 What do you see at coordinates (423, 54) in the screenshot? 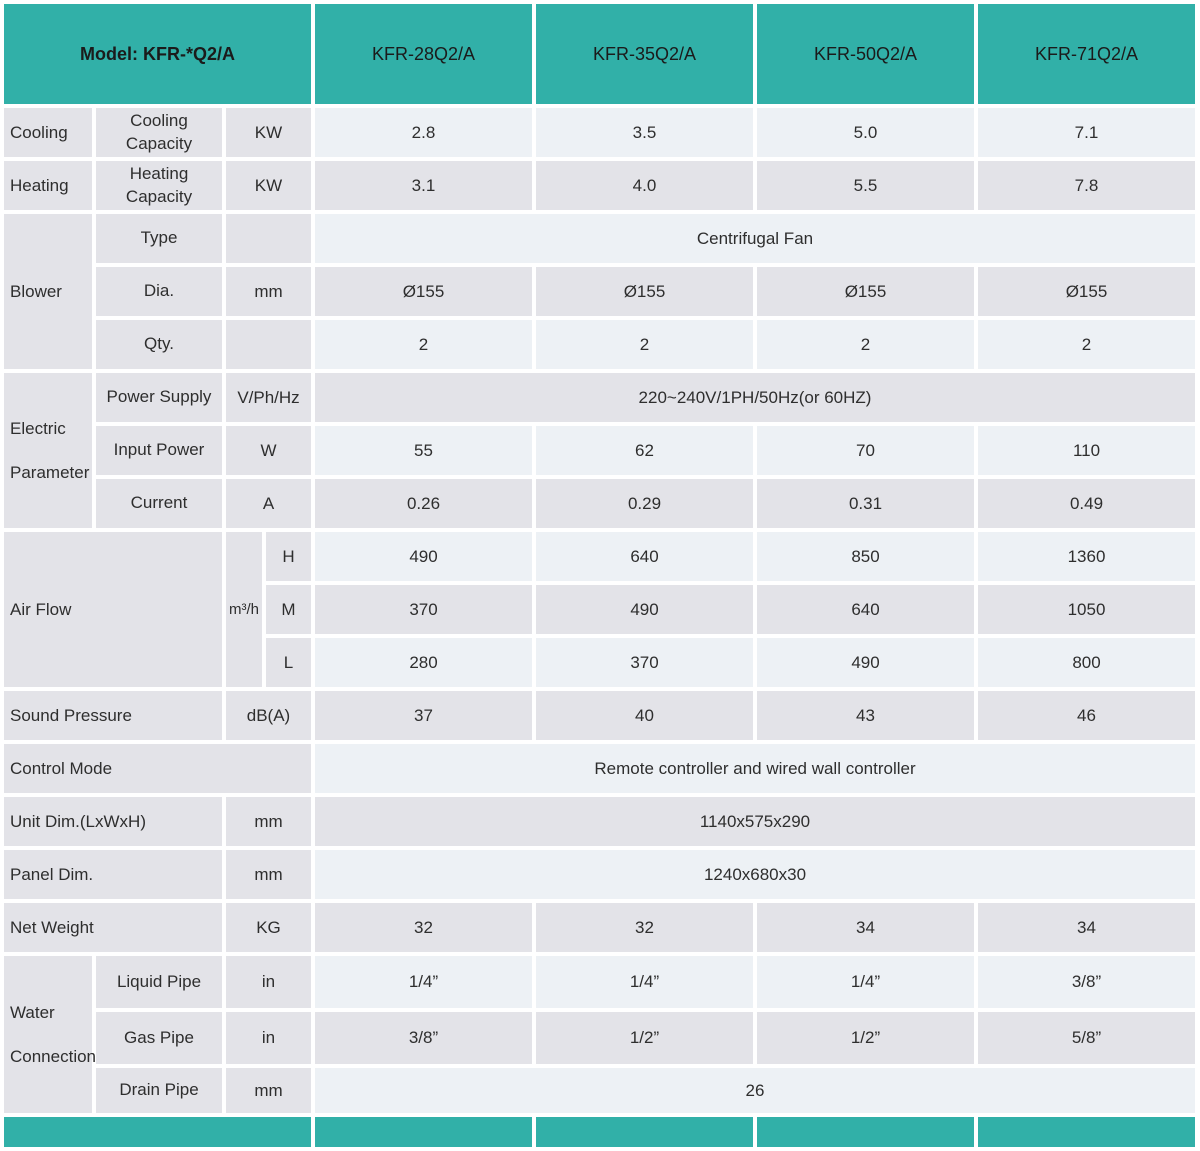
I see `header-column-kfr-28q2a: KFR-28Q2/A` at bounding box center [423, 54].